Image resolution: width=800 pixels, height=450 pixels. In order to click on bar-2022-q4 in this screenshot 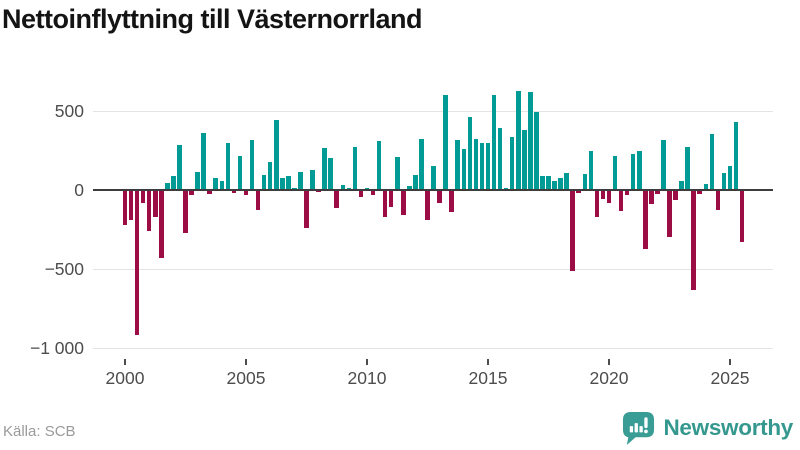, I will do `click(675, 195)`.